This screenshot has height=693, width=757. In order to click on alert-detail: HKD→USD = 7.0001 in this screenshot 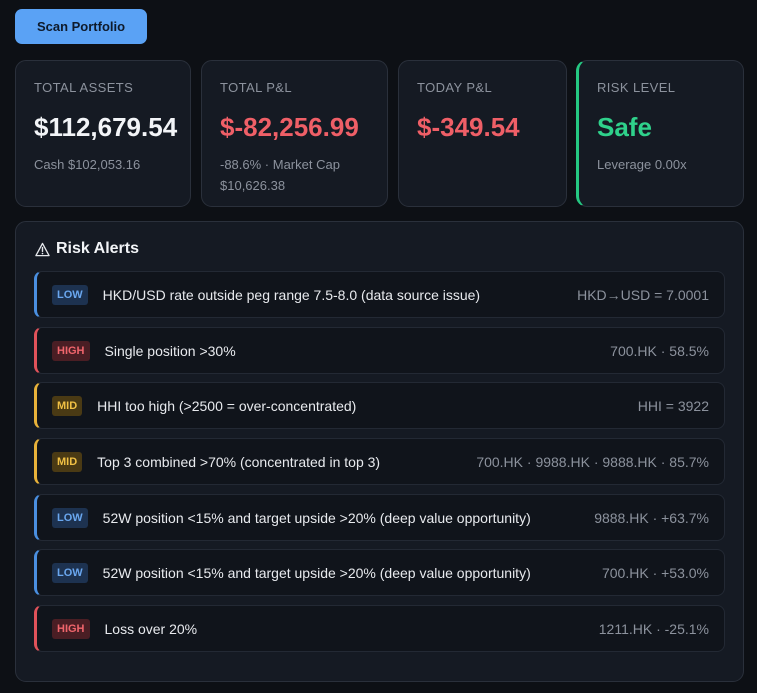, I will do `click(643, 294)`.